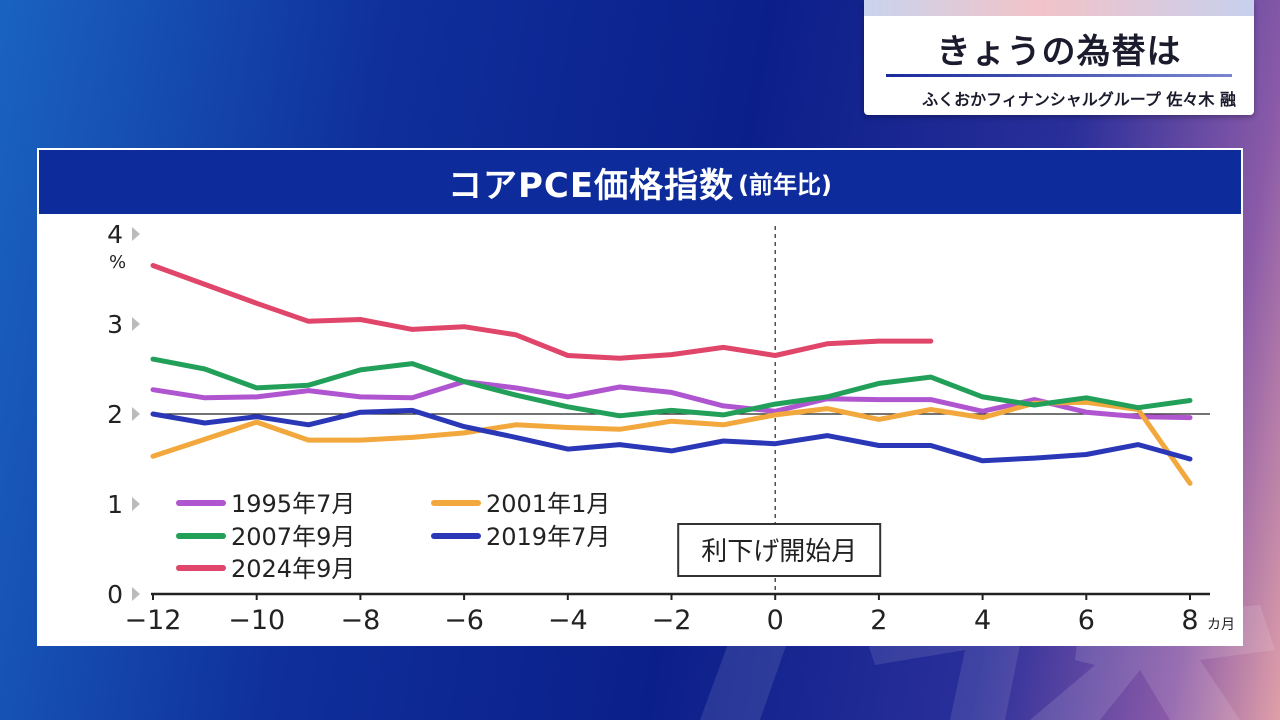 This screenshot has width=1280, height=720. Describe the element at coordinates (671, 435) in the screenshot. I see `series-line-2019年7月` at that location.